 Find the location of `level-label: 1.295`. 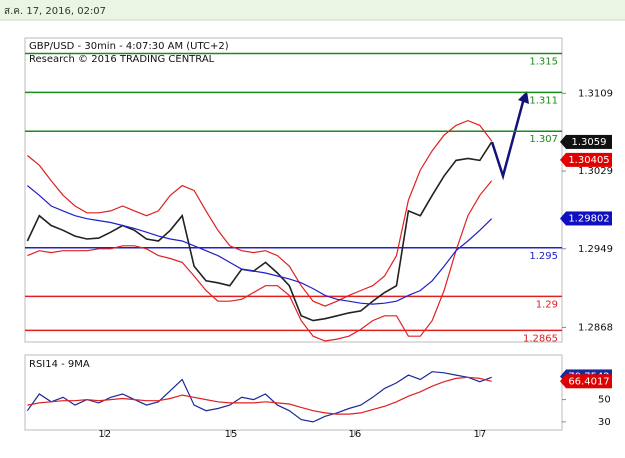

level-label: 1.295 is located at coordinates (543, 256).